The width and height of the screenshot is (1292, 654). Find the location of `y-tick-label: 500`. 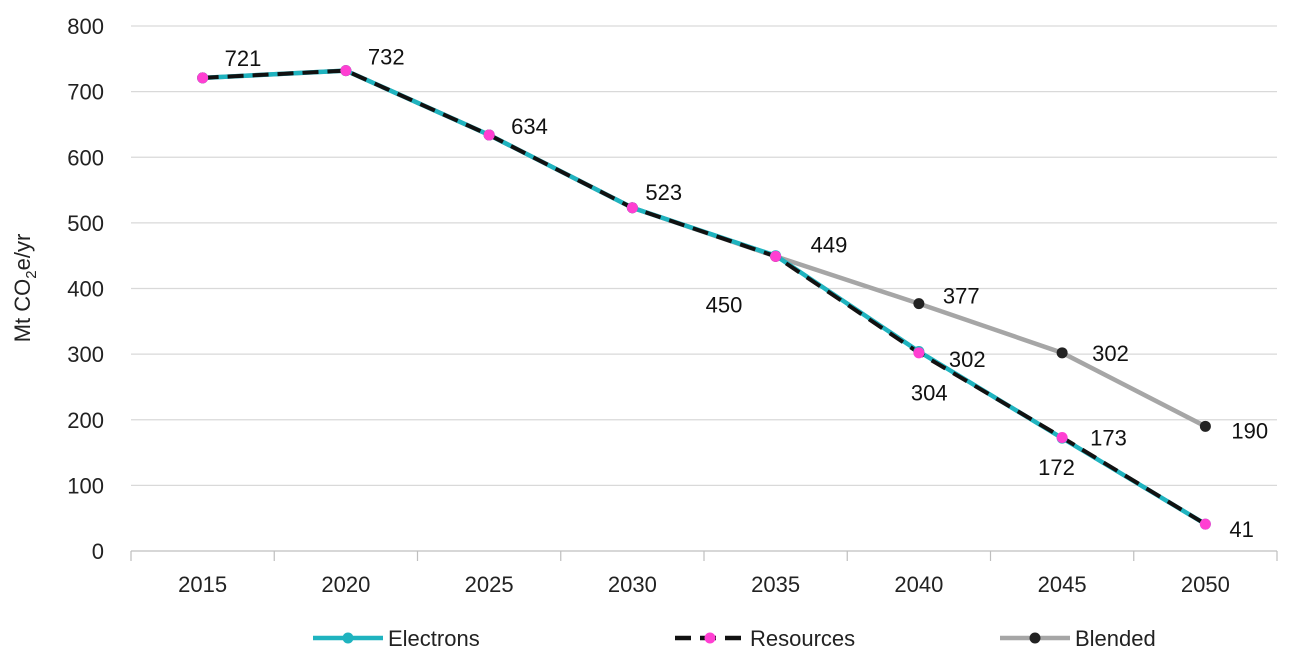

y-tick-label: 500 is located at coordinates (85, 223).